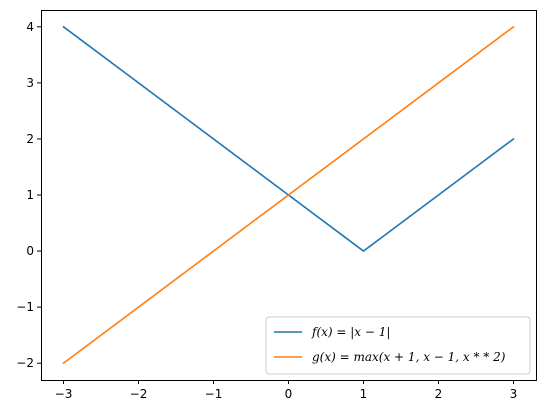 This screenshot has width=546, height=413. What do you see at coordinates (214, 394) in the screenshot?
I see `x-tick-label: −1` at bounding box center [214, 394].